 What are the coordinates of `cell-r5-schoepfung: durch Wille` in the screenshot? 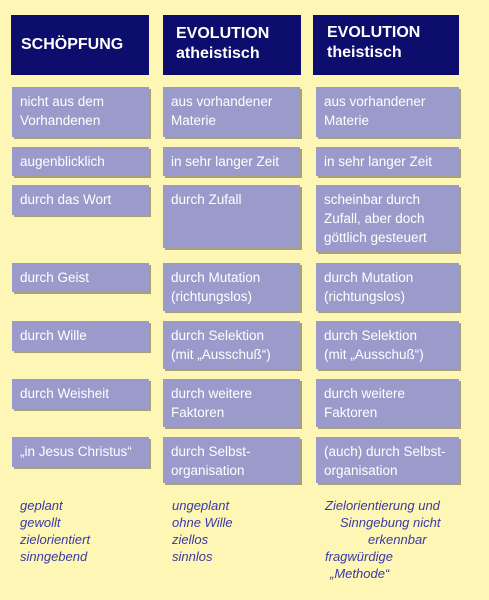 It's located at (80, 336).